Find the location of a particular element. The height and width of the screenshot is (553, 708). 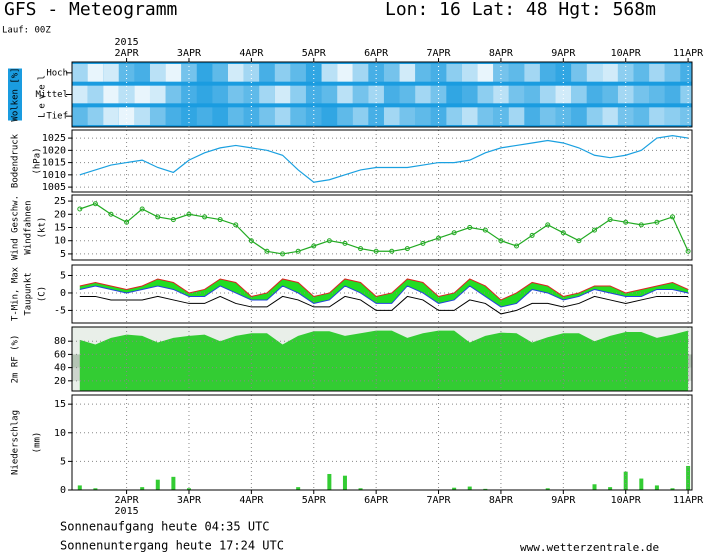

y-tick-label: 60 is located at coordinates (60, 354).